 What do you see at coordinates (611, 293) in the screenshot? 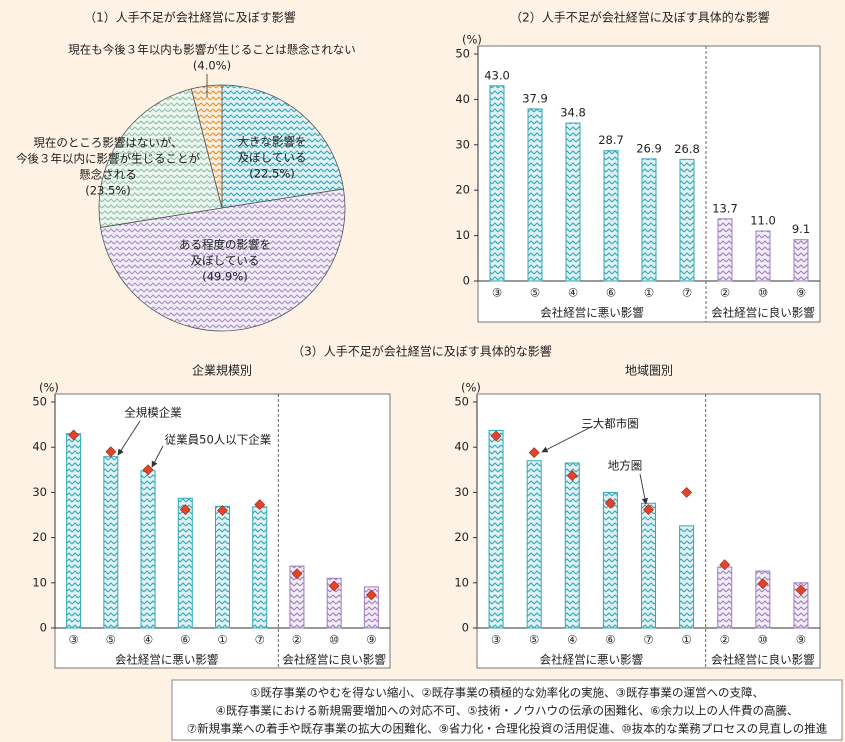
I see `x-tick-label: ⑥` at bounding box center [611, 293].